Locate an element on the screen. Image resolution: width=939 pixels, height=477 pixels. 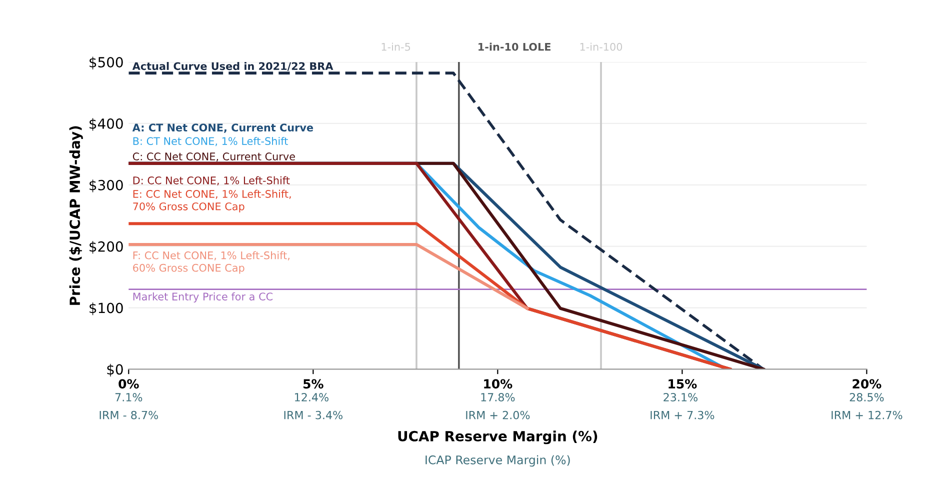
y-tick-label: $0 is located at coordinates (115, 370).